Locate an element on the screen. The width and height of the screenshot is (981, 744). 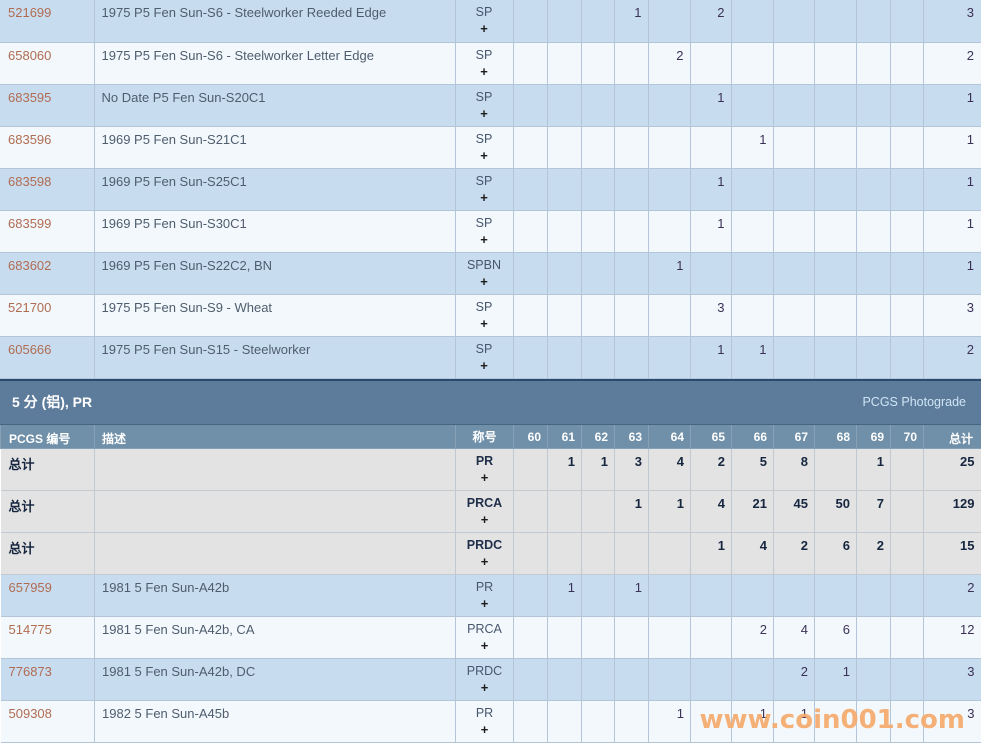
pcgs-number-link: 683598 is located at coordinates (30, 181).